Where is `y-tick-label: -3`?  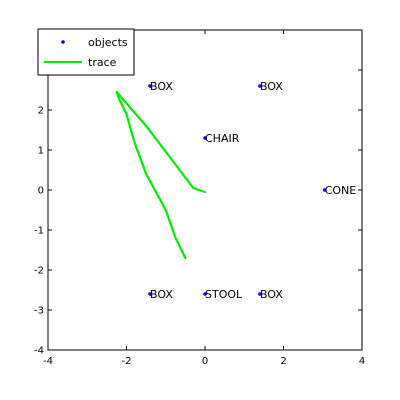 y-tick-label: -3 is located at coordinates (39, 311).